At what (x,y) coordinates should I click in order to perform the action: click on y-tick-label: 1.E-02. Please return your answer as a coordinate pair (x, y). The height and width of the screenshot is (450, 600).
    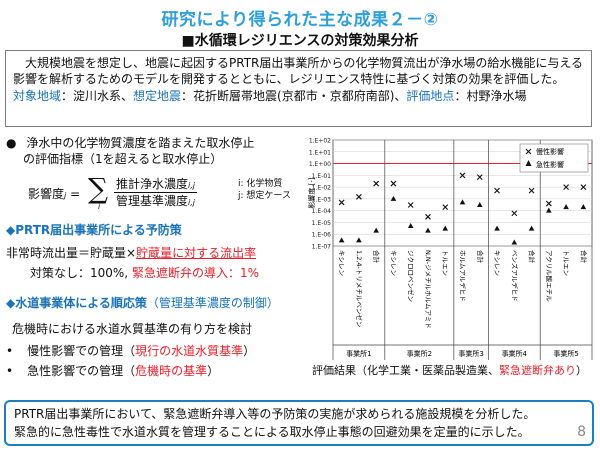
    Looking at the image, I should click on (321, 188).